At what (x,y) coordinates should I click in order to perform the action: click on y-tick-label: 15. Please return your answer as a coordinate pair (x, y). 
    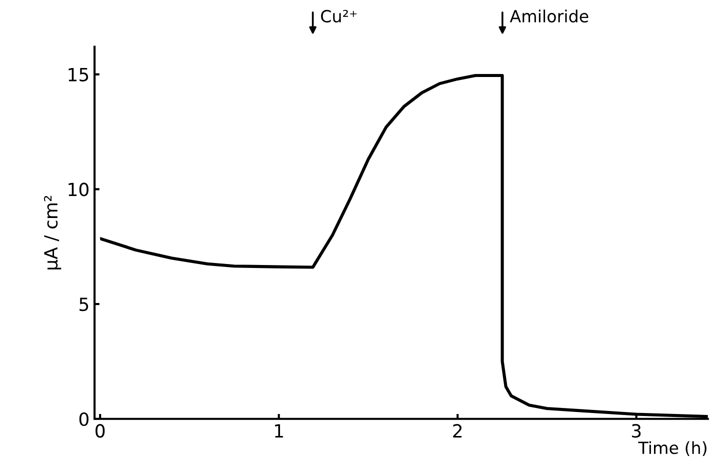
    Looking at the image, I should click on (78, 75).